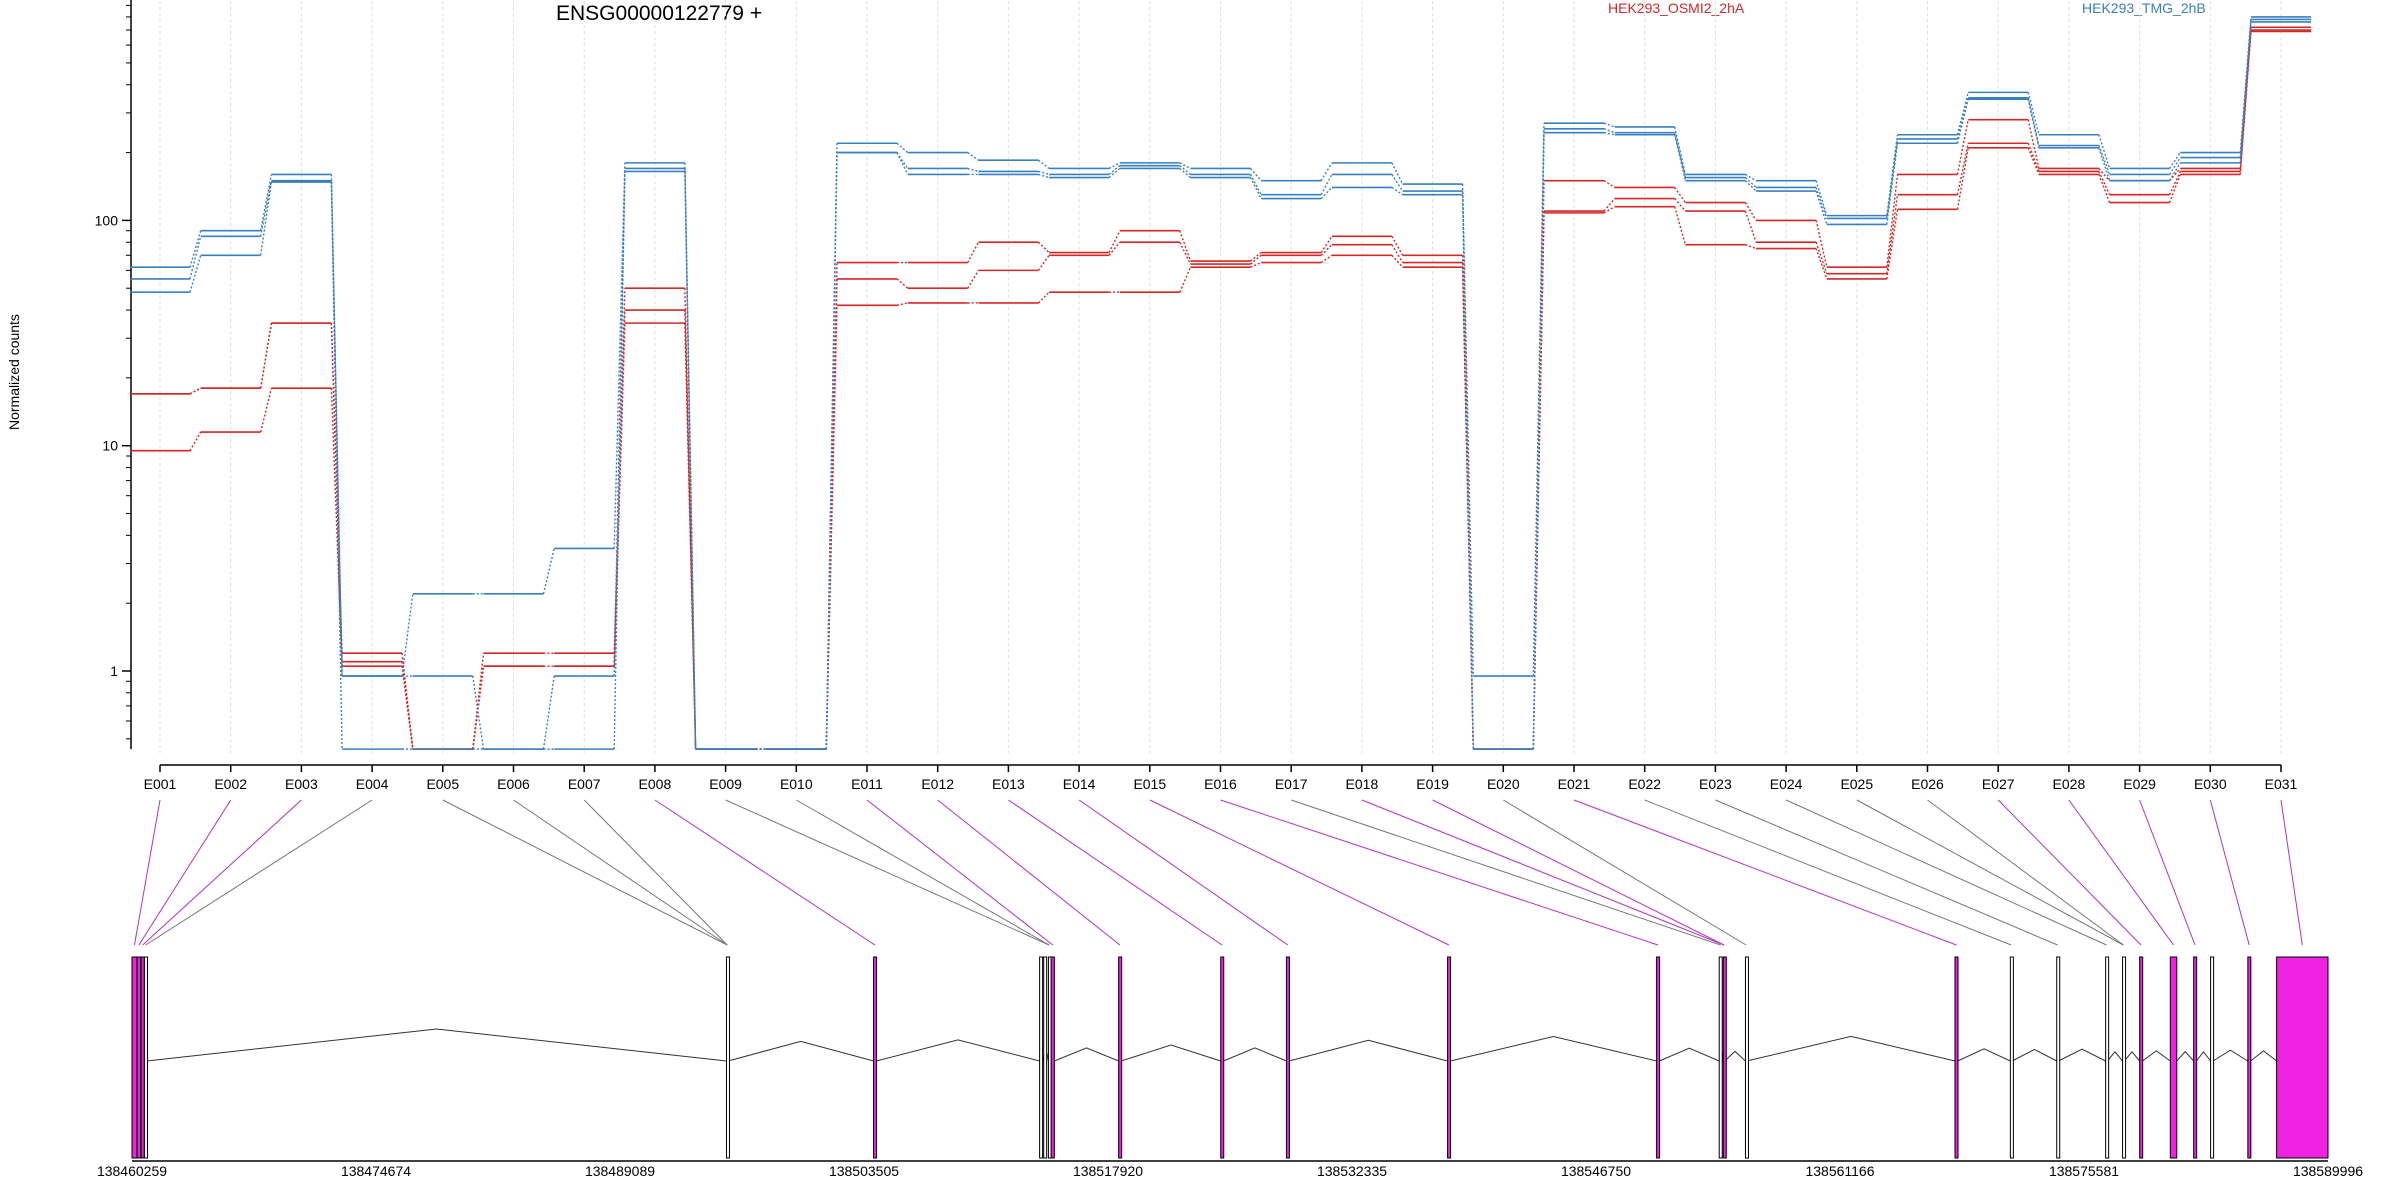  I want to click on x-tick-label-e010: E010, so click(796, 784).